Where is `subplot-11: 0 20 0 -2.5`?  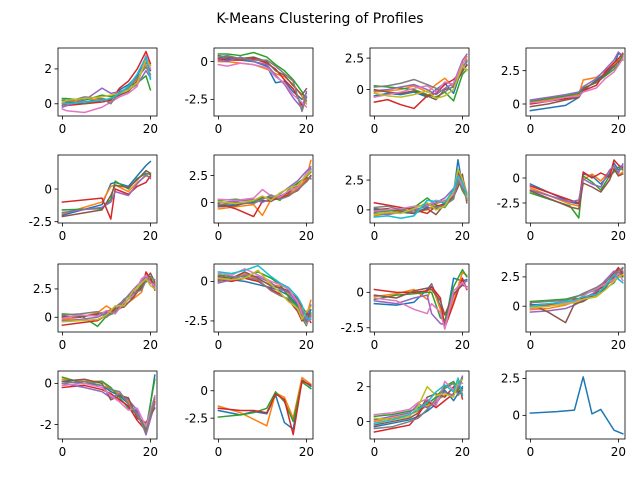 subplot-11: 0 20 0 -2.5 is located at coordinates (405, 307).